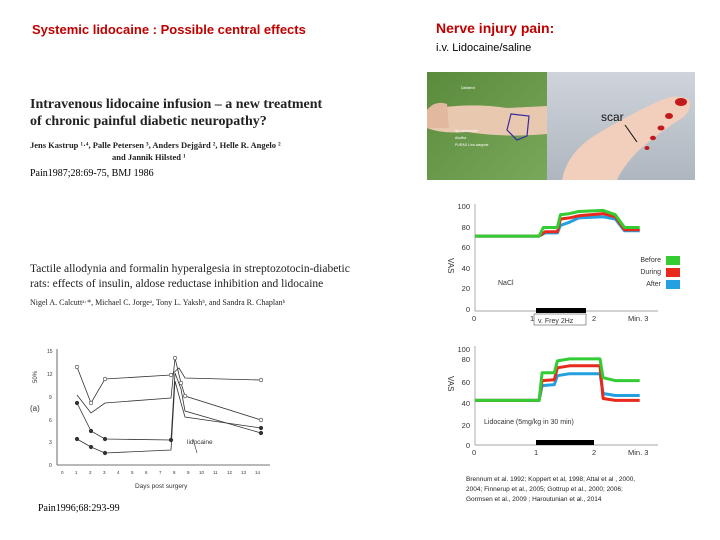 The height and width of the screenshot is (540, 720). I want to click on rat-xtick: 14, so click(258, 472).